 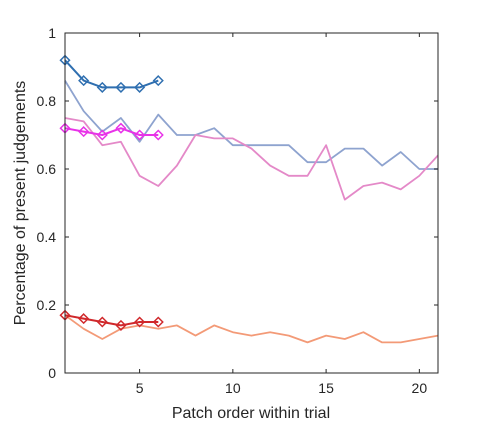 I want to click on y-tick-label: 0.2, so click(x=47, y=305).